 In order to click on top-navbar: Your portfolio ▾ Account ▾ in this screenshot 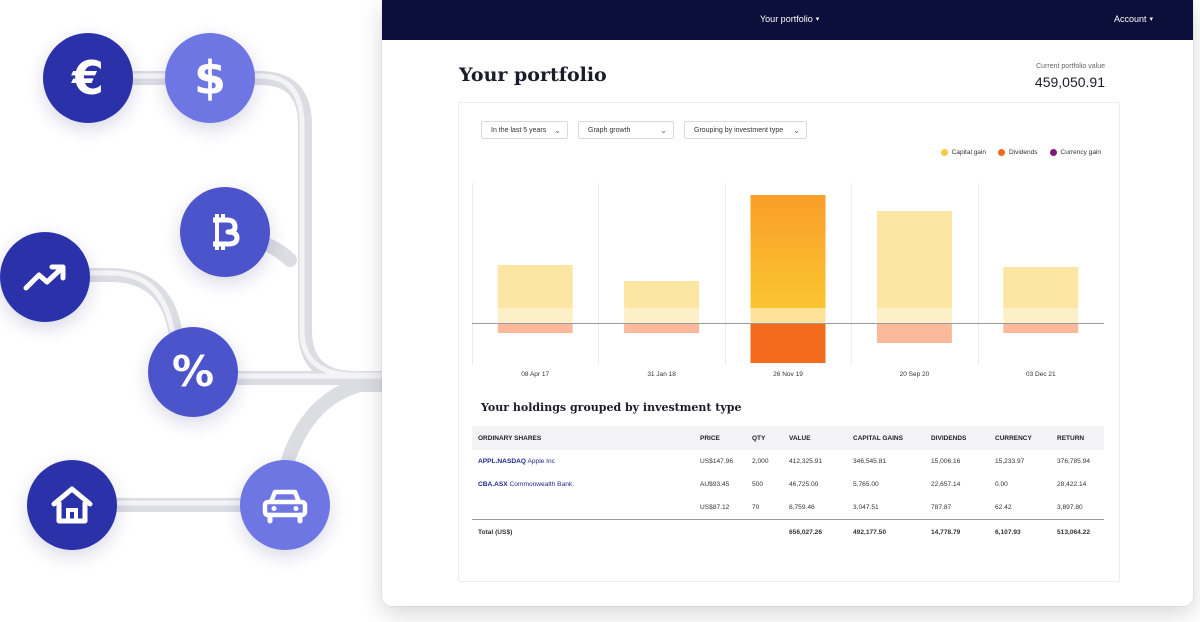, I will do `click(787, 20)`.